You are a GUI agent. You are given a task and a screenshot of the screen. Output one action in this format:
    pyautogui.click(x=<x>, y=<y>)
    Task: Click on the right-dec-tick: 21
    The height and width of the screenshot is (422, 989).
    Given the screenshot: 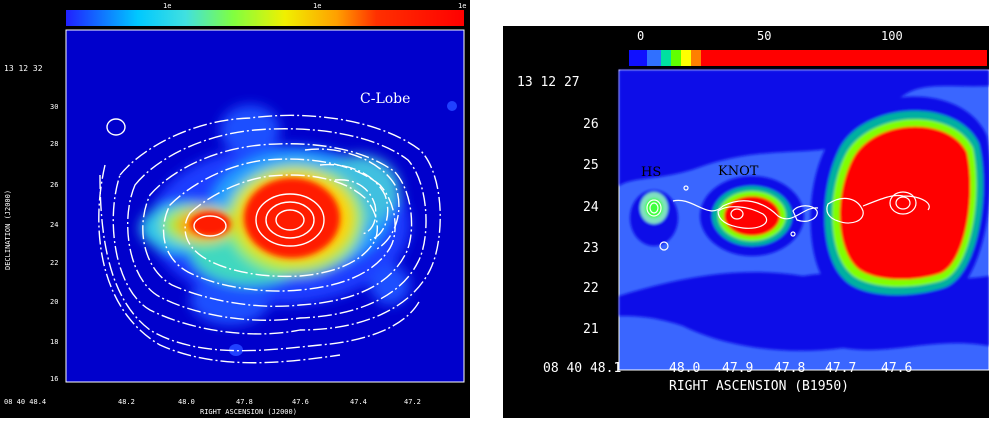 What is the action you would take?
    pyautogui.click(x=591, y=329)
    